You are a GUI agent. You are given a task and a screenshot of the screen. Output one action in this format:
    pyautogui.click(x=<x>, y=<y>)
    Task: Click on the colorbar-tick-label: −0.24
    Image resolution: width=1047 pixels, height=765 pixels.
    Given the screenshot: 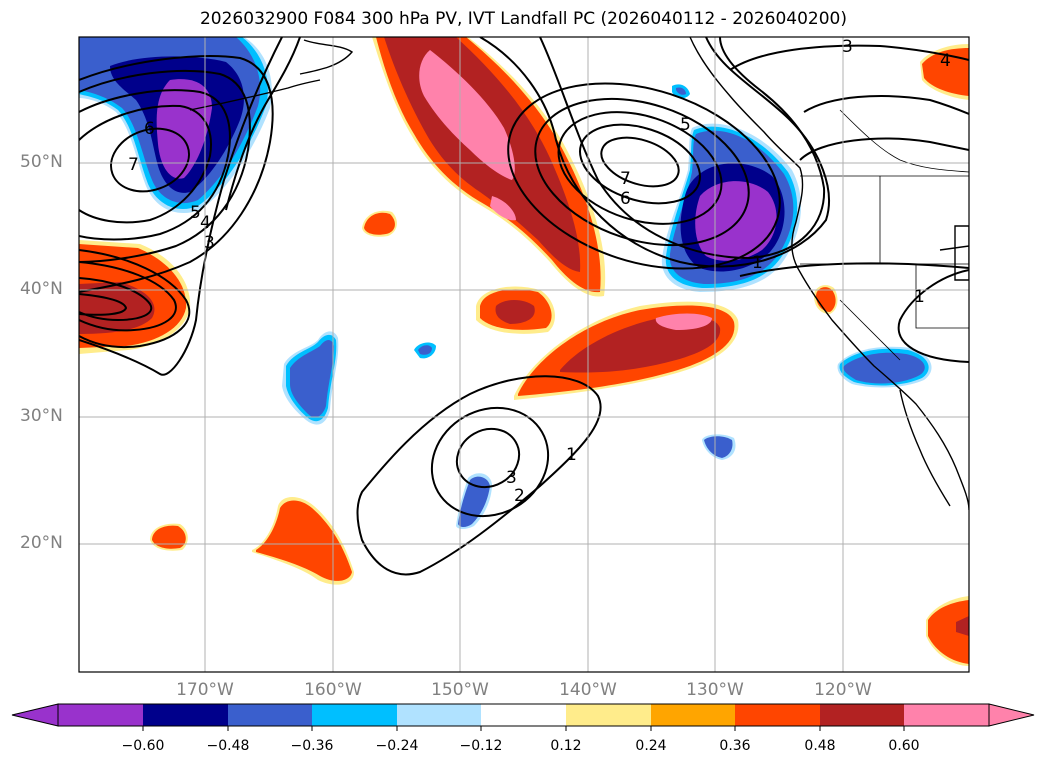 What is the action you would take?
    pyautogui.click(x=397, y=746)
    